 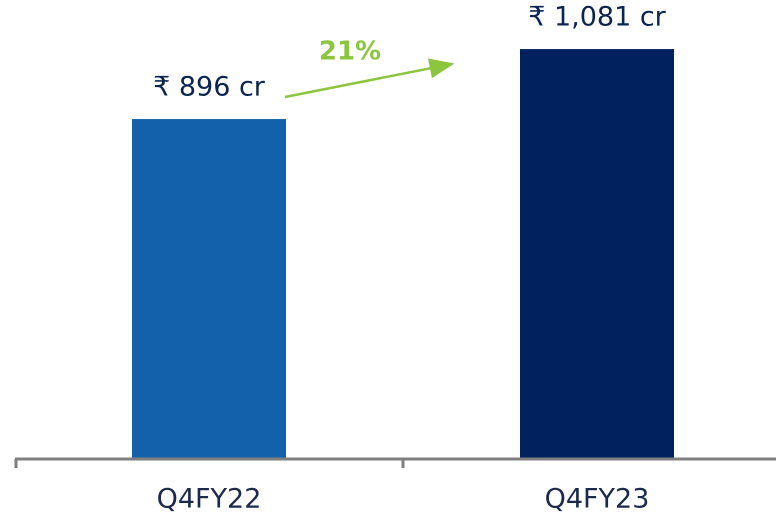 I want to click on growth-annotation: 21%, so click(x=350, y=52).